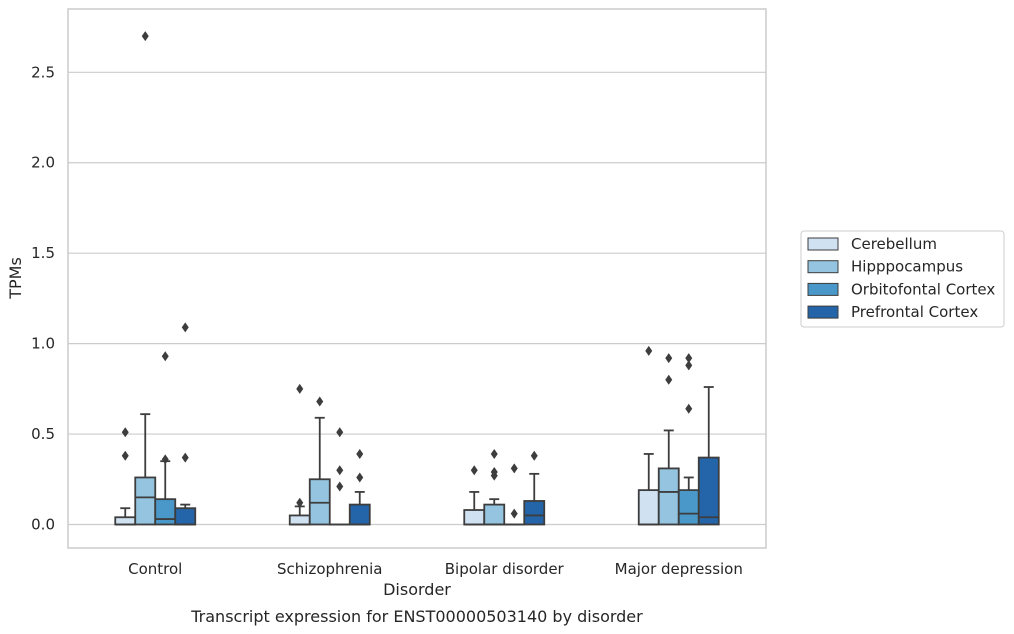  I want to click on y-axis-title: TPMs, so click(15, 278).